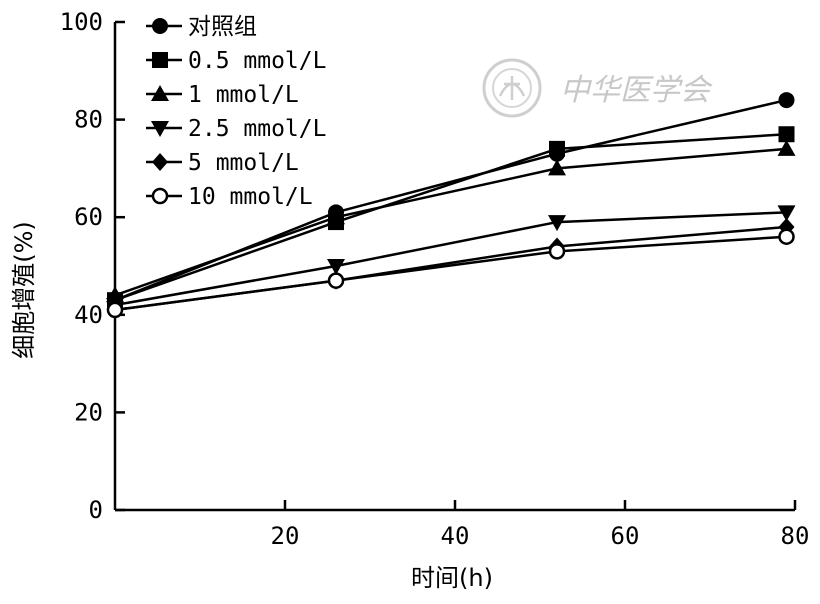 The height and width of the screenshot is (604, 820). Describe the element at coordinates (540, 525) in the screenshot. I see `x-ticks: 20 40 60 80` at that location.